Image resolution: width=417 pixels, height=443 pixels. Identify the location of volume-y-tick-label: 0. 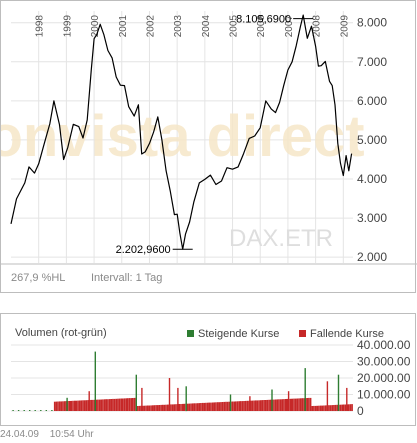
(360, 411).